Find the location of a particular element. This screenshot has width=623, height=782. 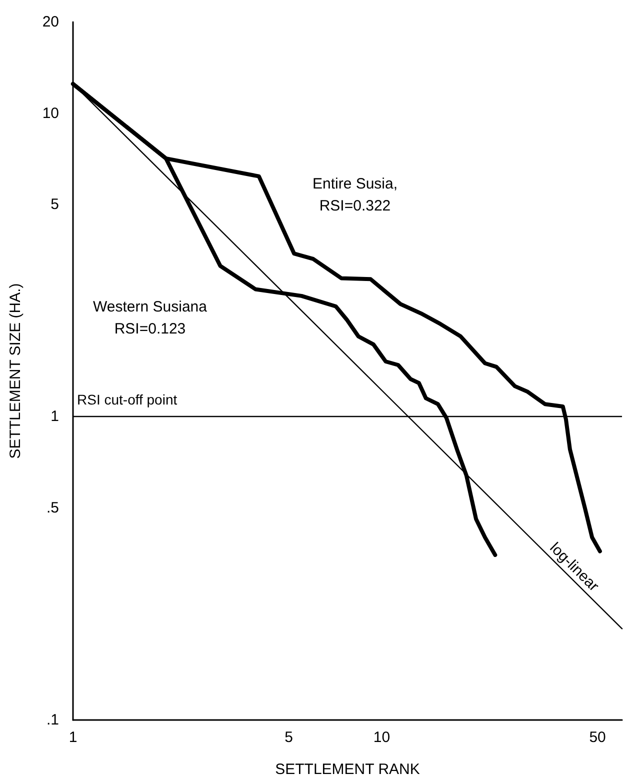

ref-line-label: RSI cut-off point is located at coordinates (127, 400).